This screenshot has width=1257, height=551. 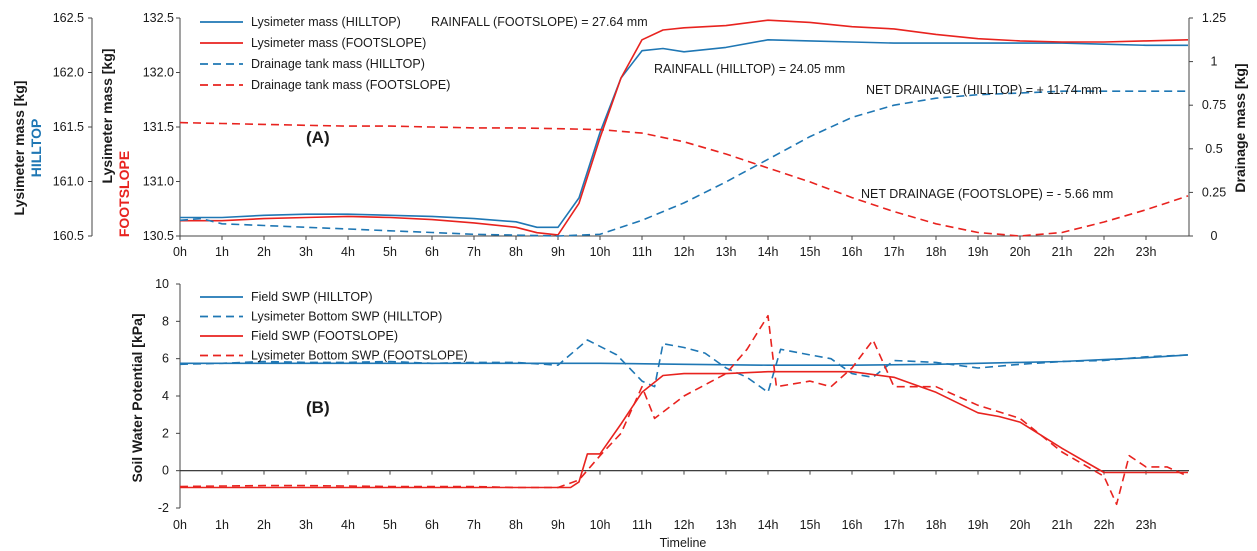 I want to click on y-tick-label-drainage: 0, so click(x=1214, y=236).